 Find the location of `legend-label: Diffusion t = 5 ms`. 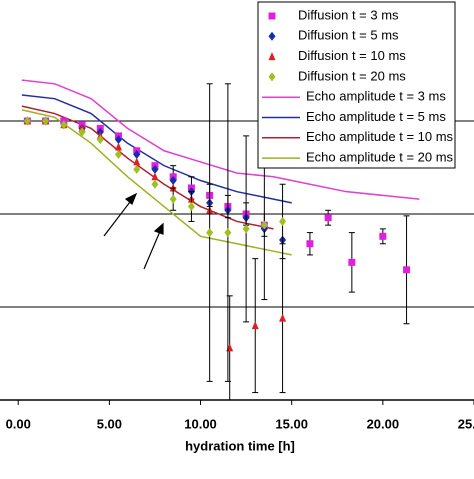

legend-label: Diffusion t = 5 ms is located at coordinates (348, 35).